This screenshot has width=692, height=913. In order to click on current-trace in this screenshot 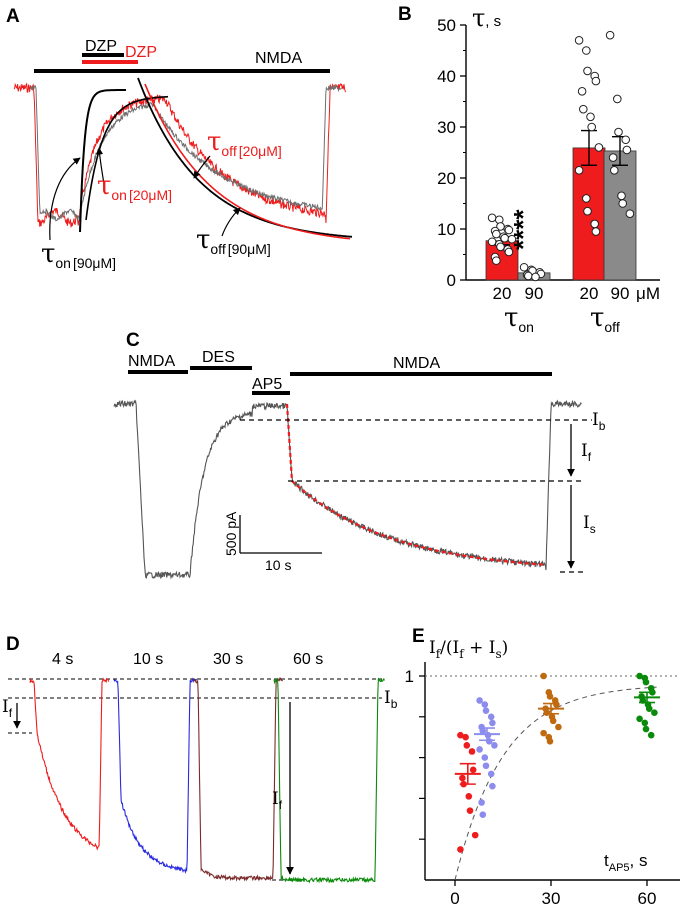, I will do `click(347, 489)`.